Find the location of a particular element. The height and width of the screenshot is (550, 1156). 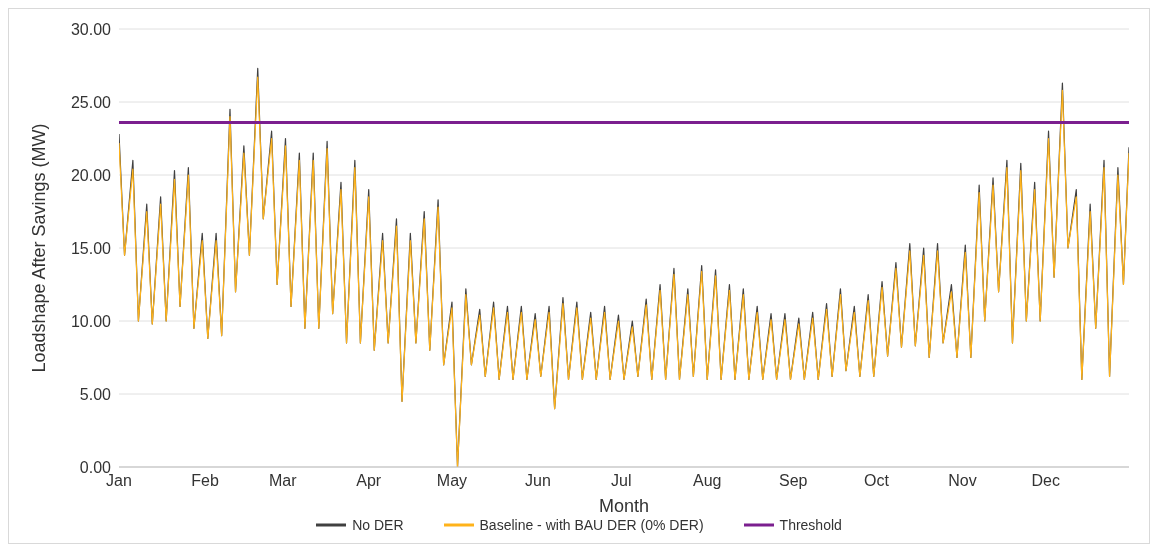

x-axis-title: Month is located at coordinates (624, 506).